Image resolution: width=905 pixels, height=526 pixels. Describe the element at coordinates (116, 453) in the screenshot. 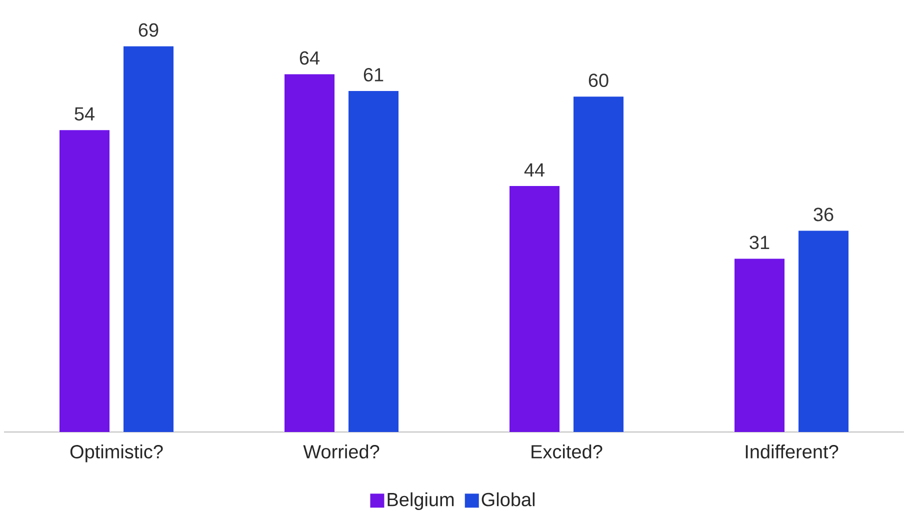

I see `x-tick-label: Optimistic?` at that location.